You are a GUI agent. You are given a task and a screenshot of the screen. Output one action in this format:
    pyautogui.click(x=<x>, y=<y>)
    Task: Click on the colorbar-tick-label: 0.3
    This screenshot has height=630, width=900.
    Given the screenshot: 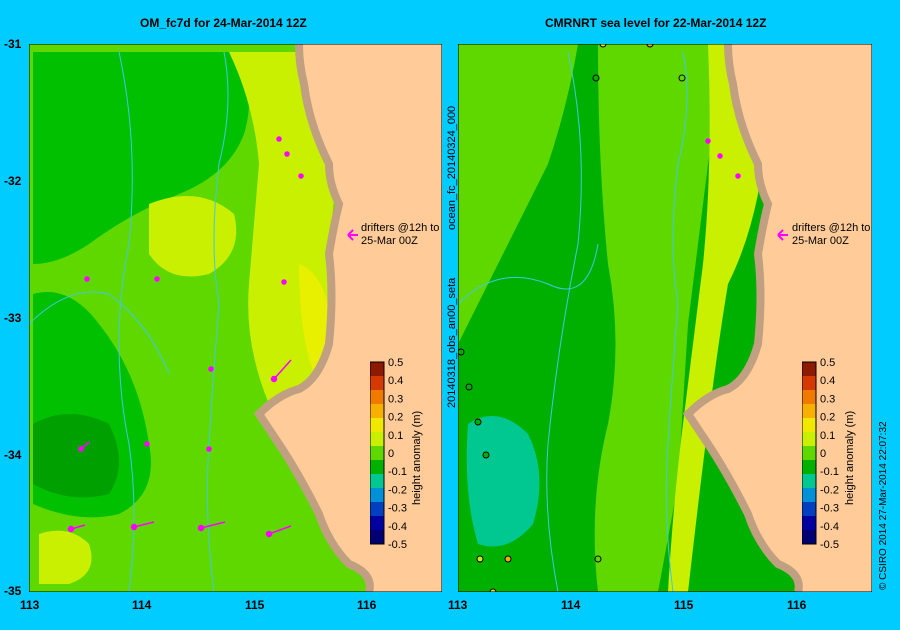 What is the action you would take?
    pyautogui.click(x=395, y=399)
    